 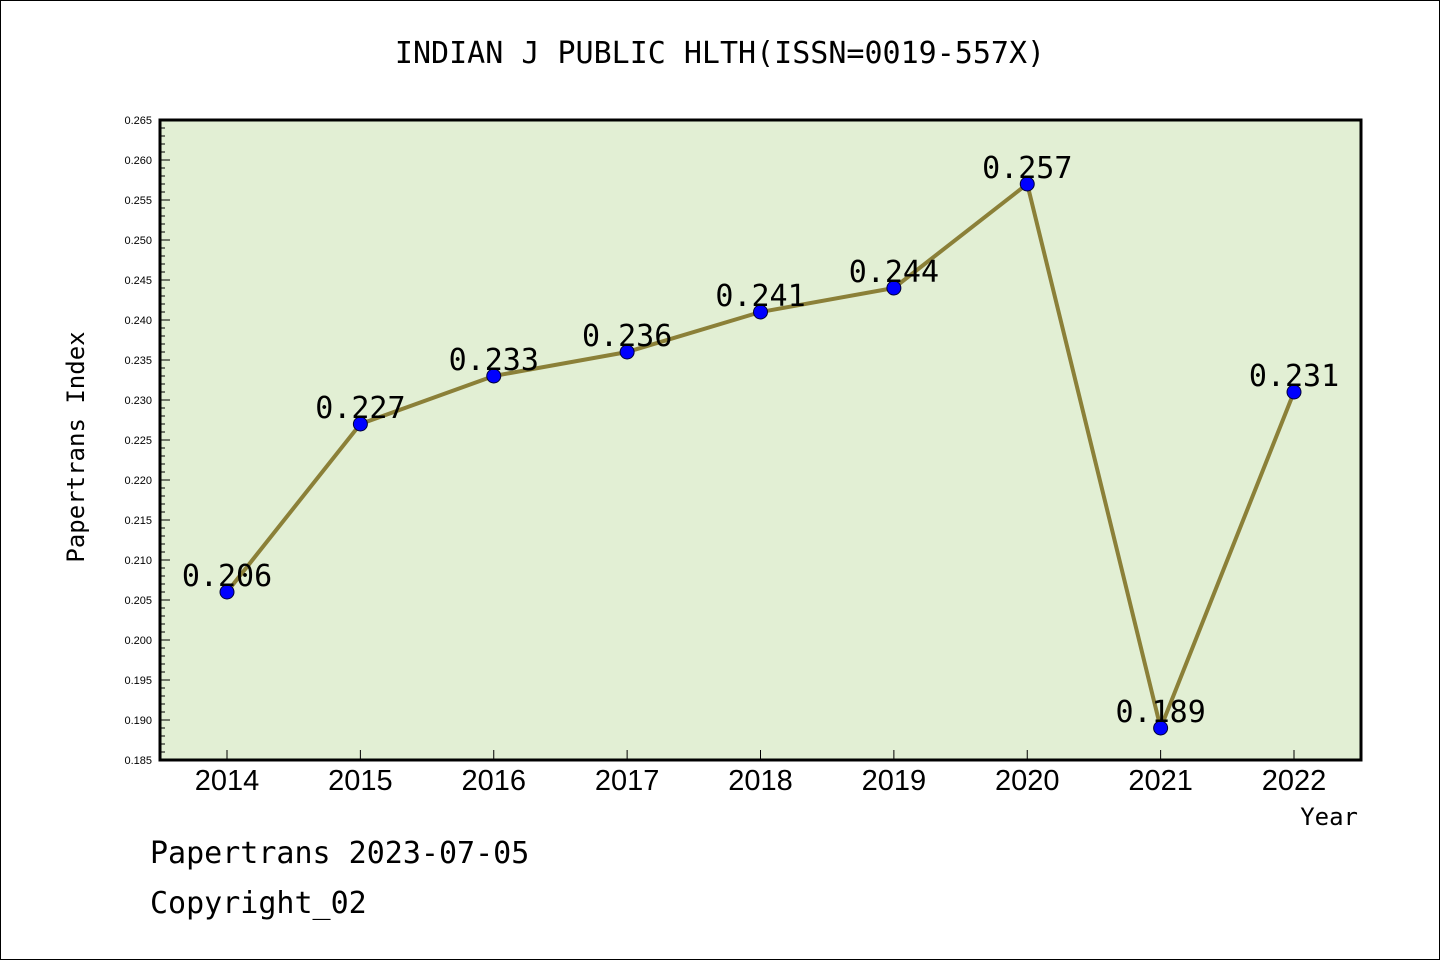 I want to click on x-axis: 2014 2015 2016 2017 2018 2019 2020 2021 2022, so click(x=761, y=773).